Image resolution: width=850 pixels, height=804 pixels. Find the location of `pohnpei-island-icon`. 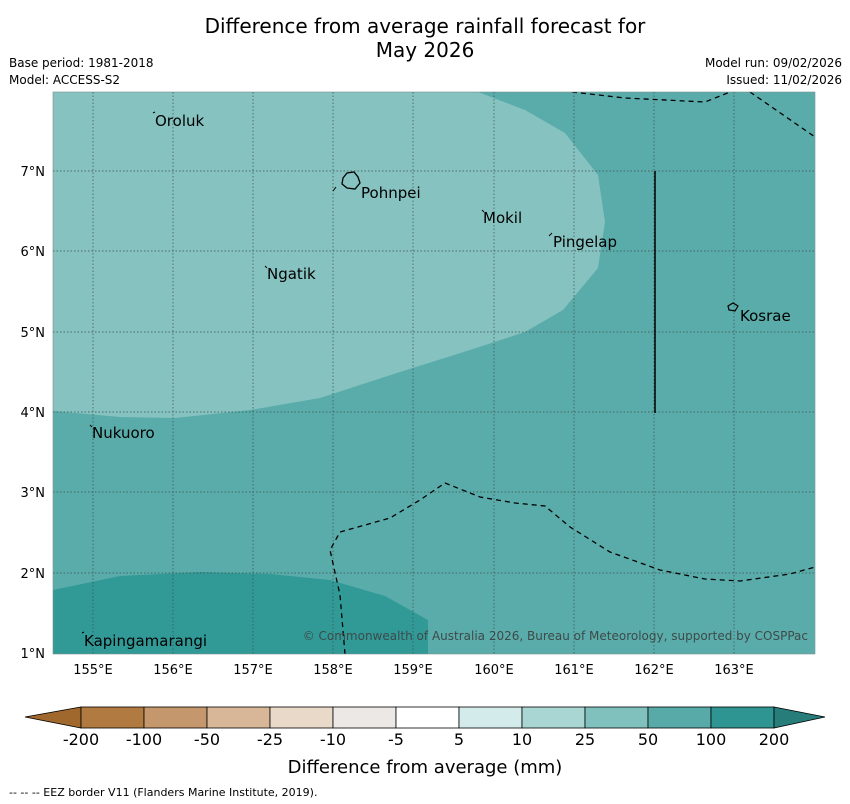

pohnpei-island-icon is located at coordinates (351, 180).